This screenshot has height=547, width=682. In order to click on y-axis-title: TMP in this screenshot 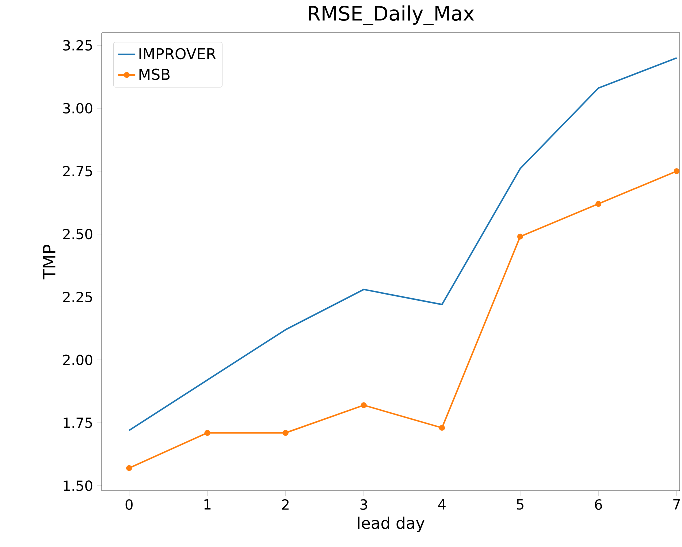, I will do `click(49, 262)`.